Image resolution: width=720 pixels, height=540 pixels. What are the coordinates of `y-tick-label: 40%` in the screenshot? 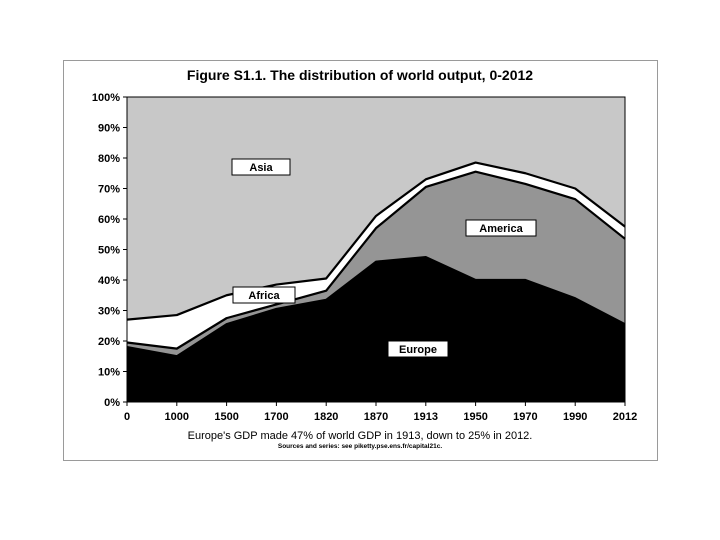 It's located at (109, 281).